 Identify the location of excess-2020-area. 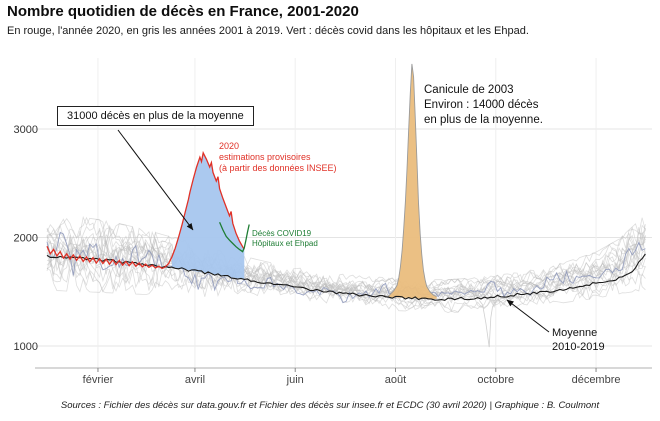
(208, 216).